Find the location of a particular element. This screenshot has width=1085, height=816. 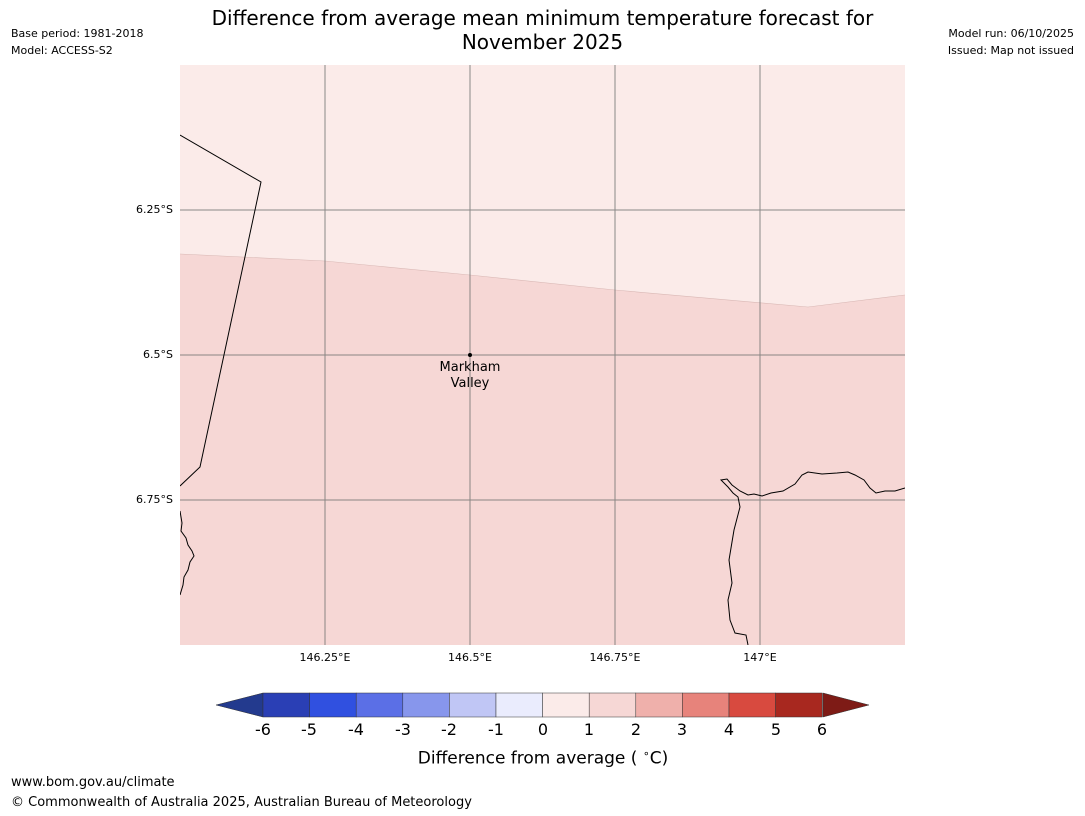

lon-label-146-25: 146.25°E is located at coordinates (325, 657).